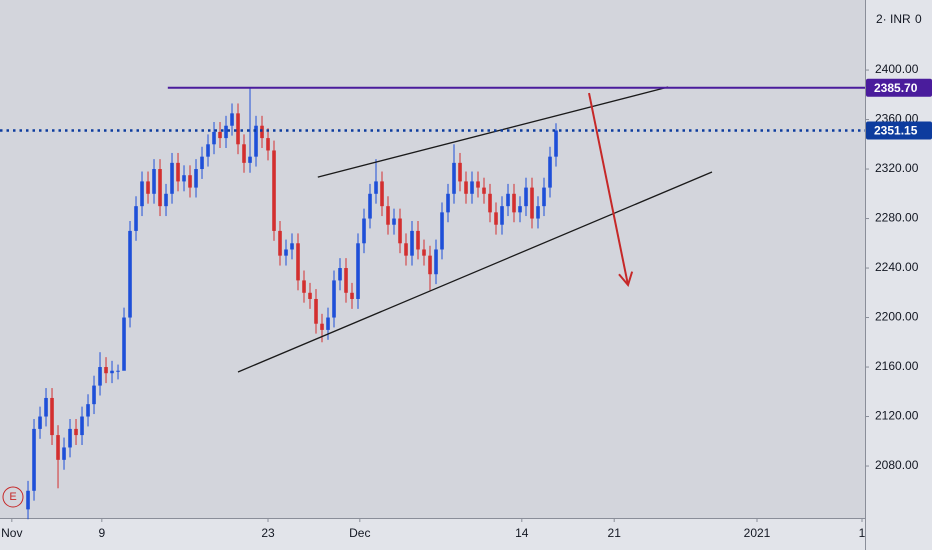 The width and height of the screenshot is (932, 550). I want to click on currency-extra: 0, so click(918, 19).